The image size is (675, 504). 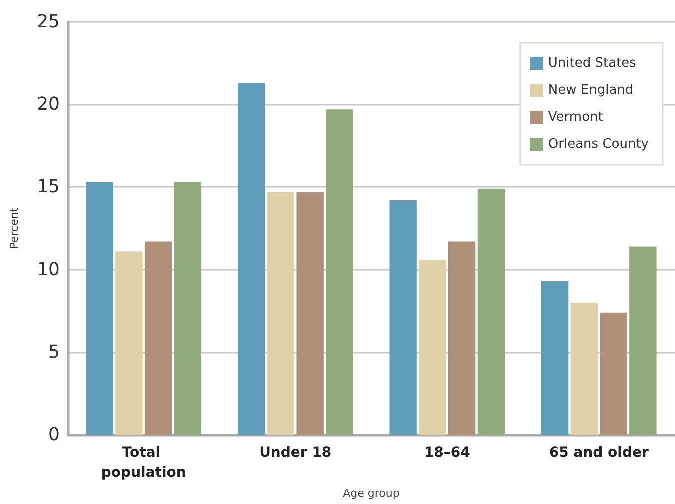 I want to click on y-tick-label: 20, so click(x=48, y=105).